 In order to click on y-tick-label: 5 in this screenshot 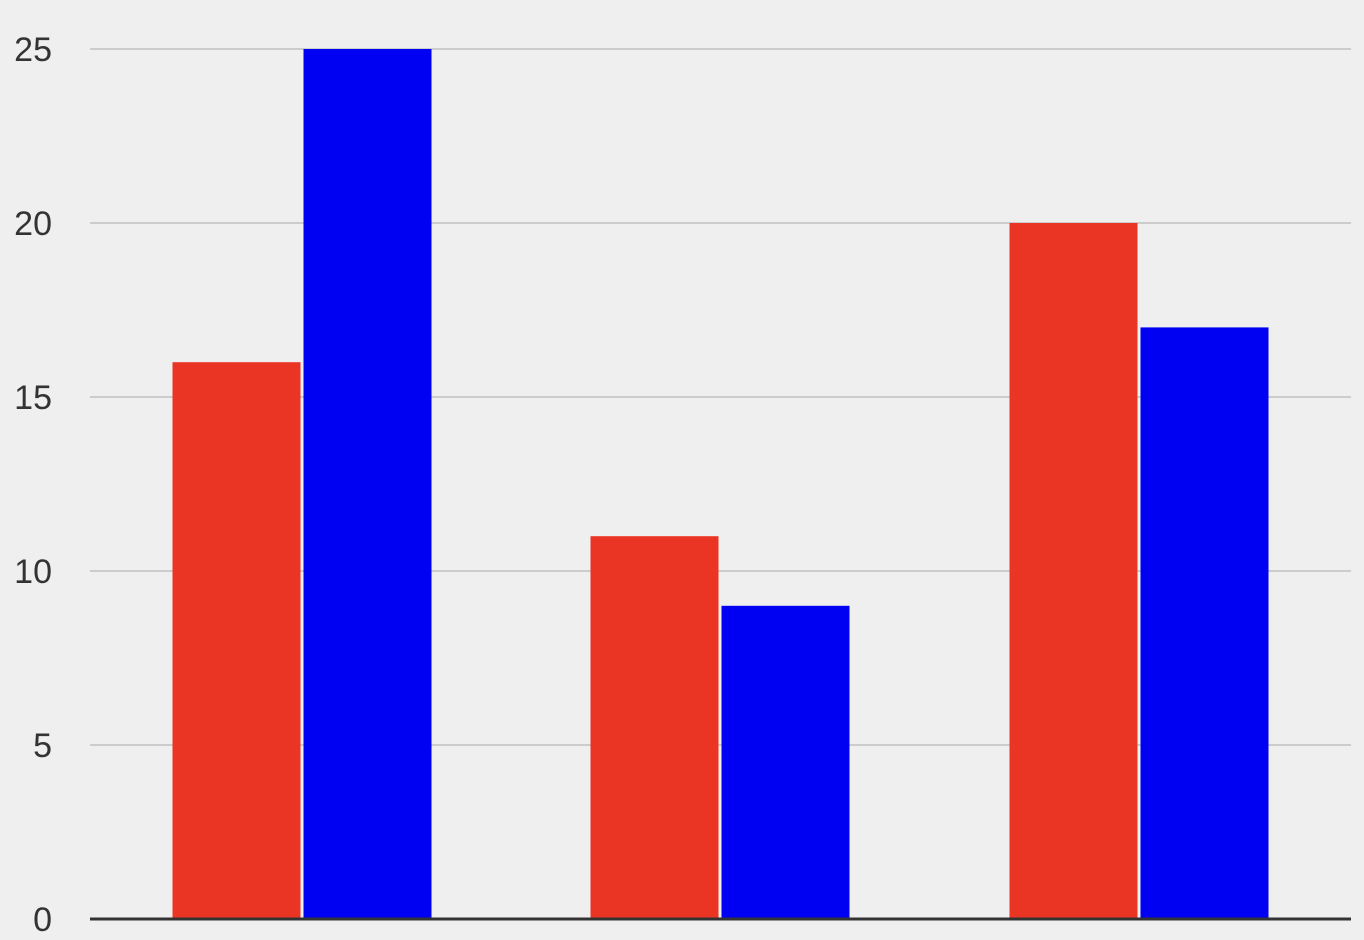, I will do `click(42, 746)`.